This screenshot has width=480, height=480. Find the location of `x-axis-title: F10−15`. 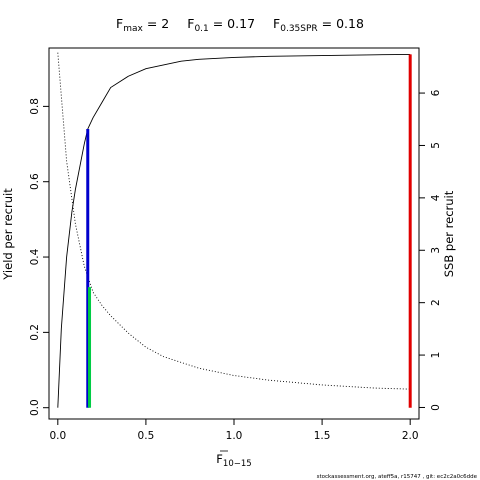

x-axis-title: F10−15 is located at coordinates (233, 460).